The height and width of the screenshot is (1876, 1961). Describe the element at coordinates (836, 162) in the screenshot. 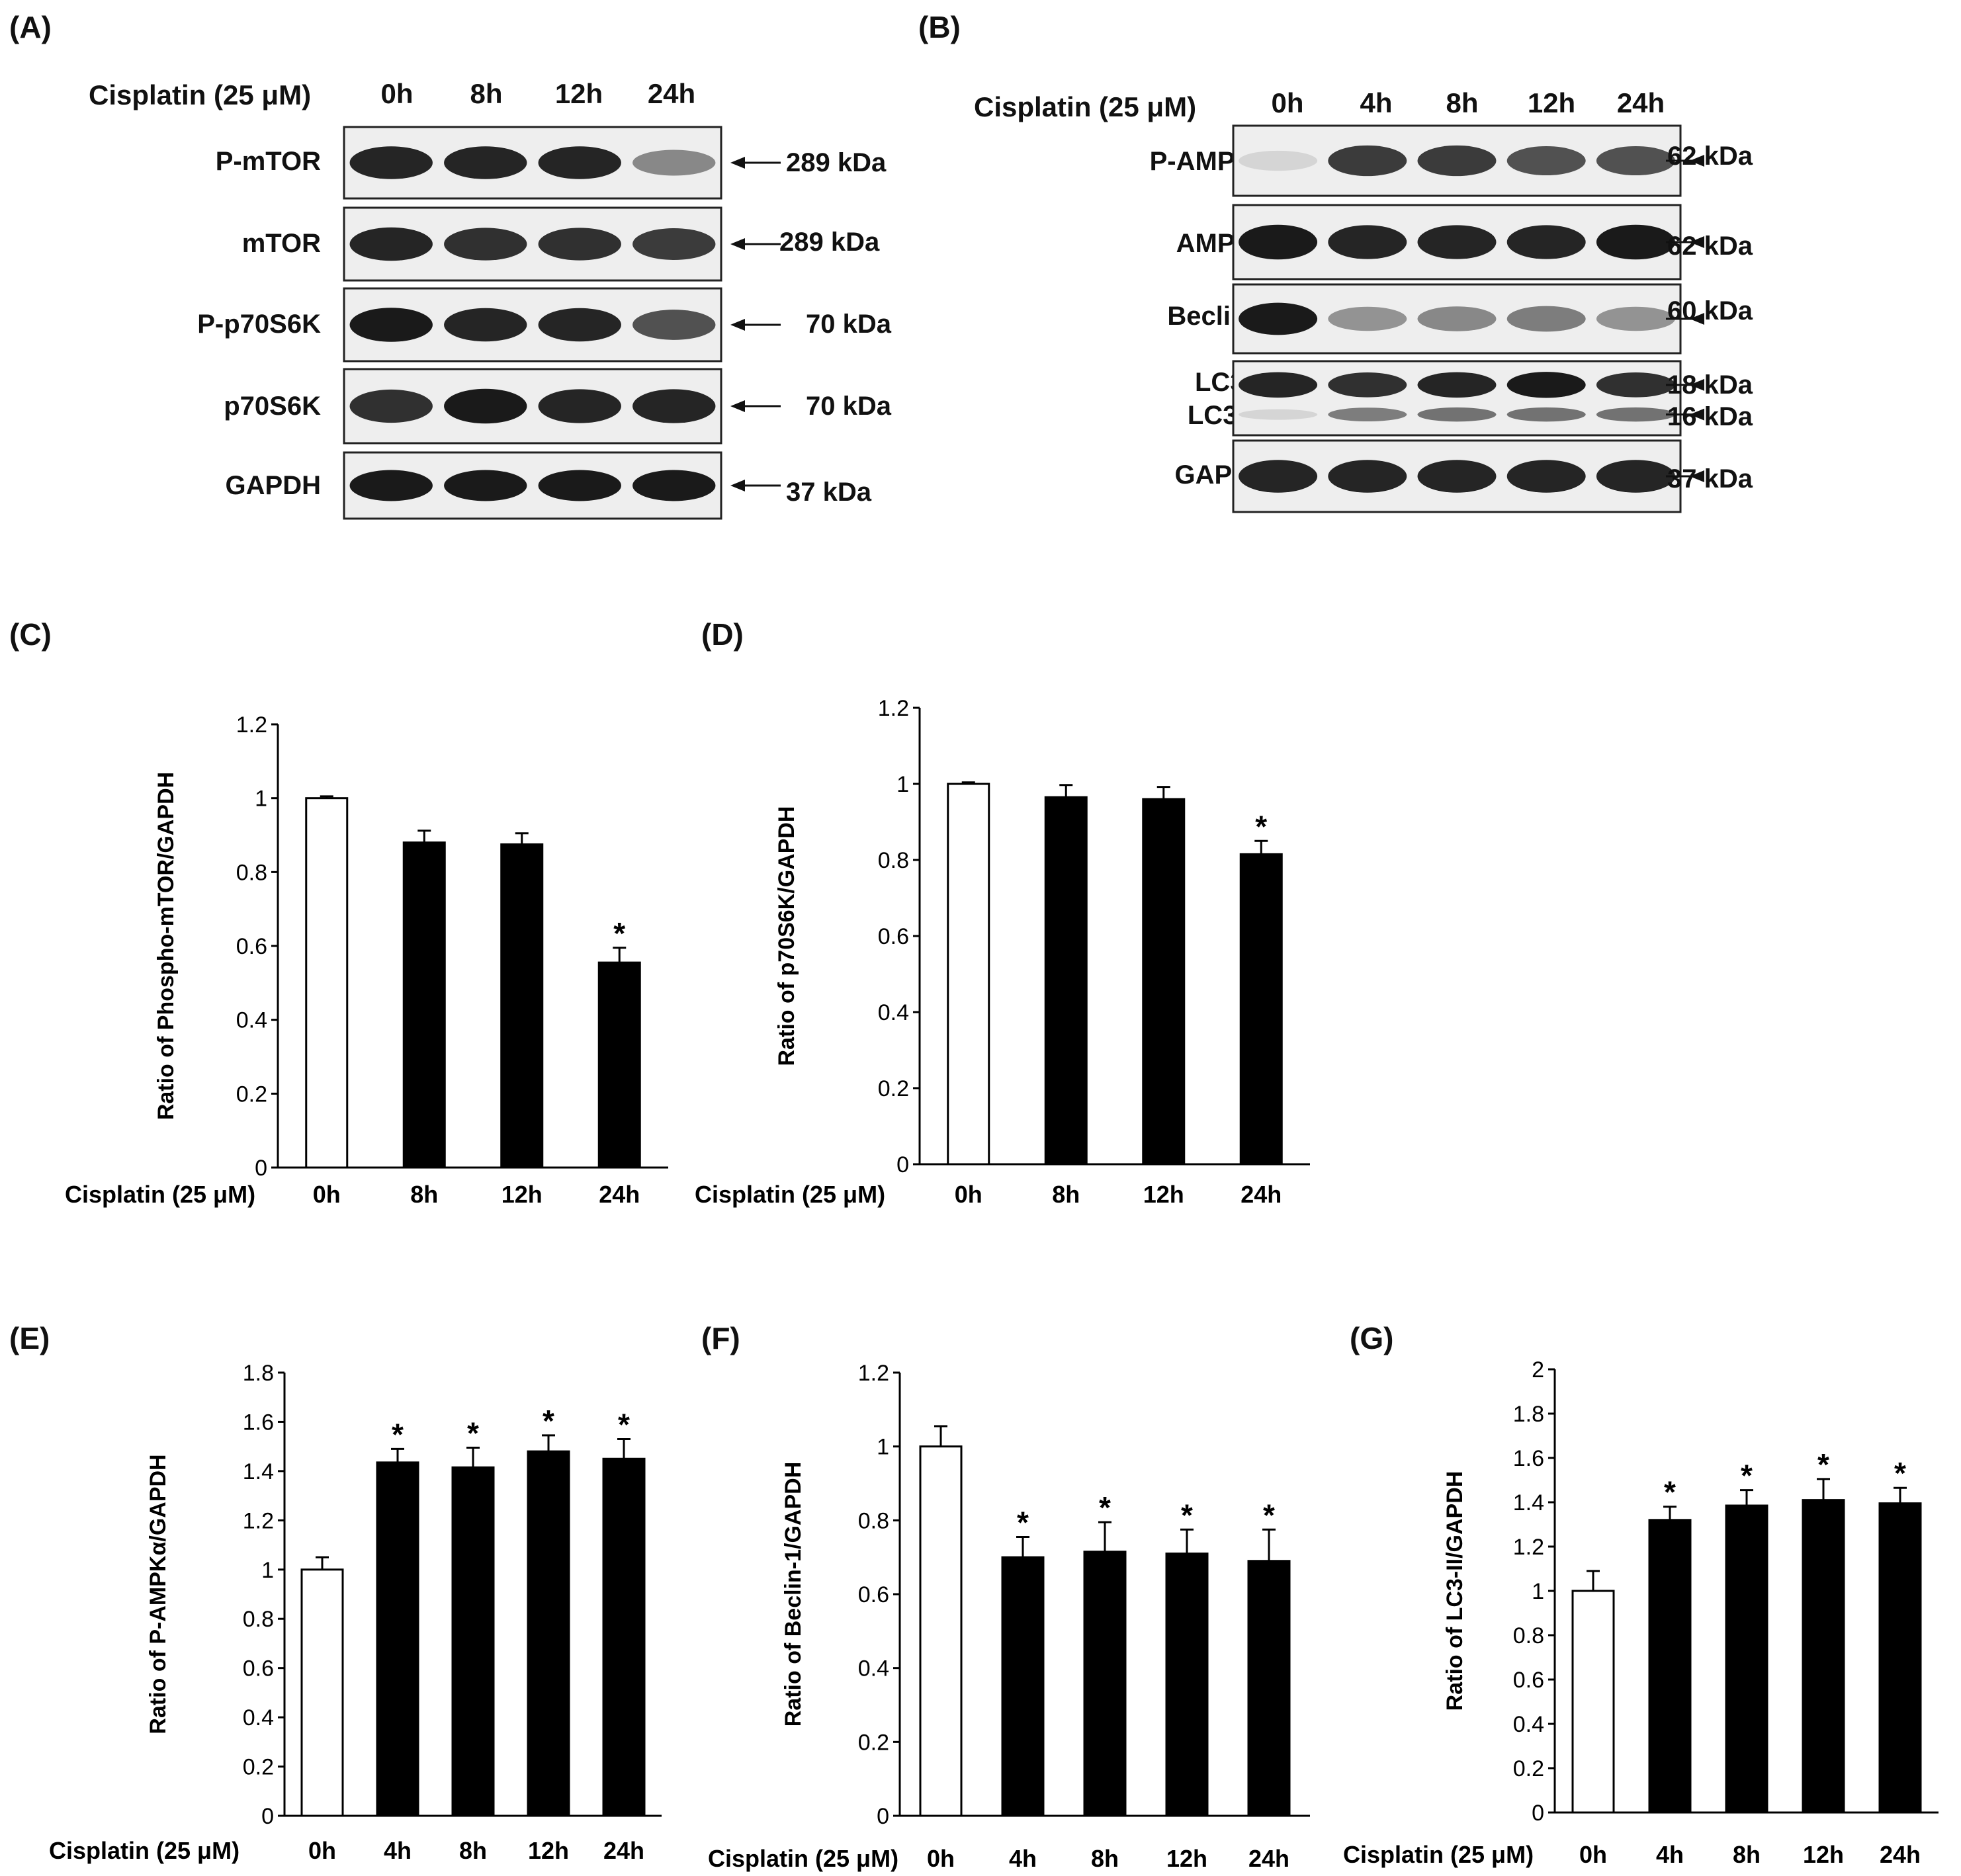

I see `blot-a-kda-label: 289 kDa` at that location.